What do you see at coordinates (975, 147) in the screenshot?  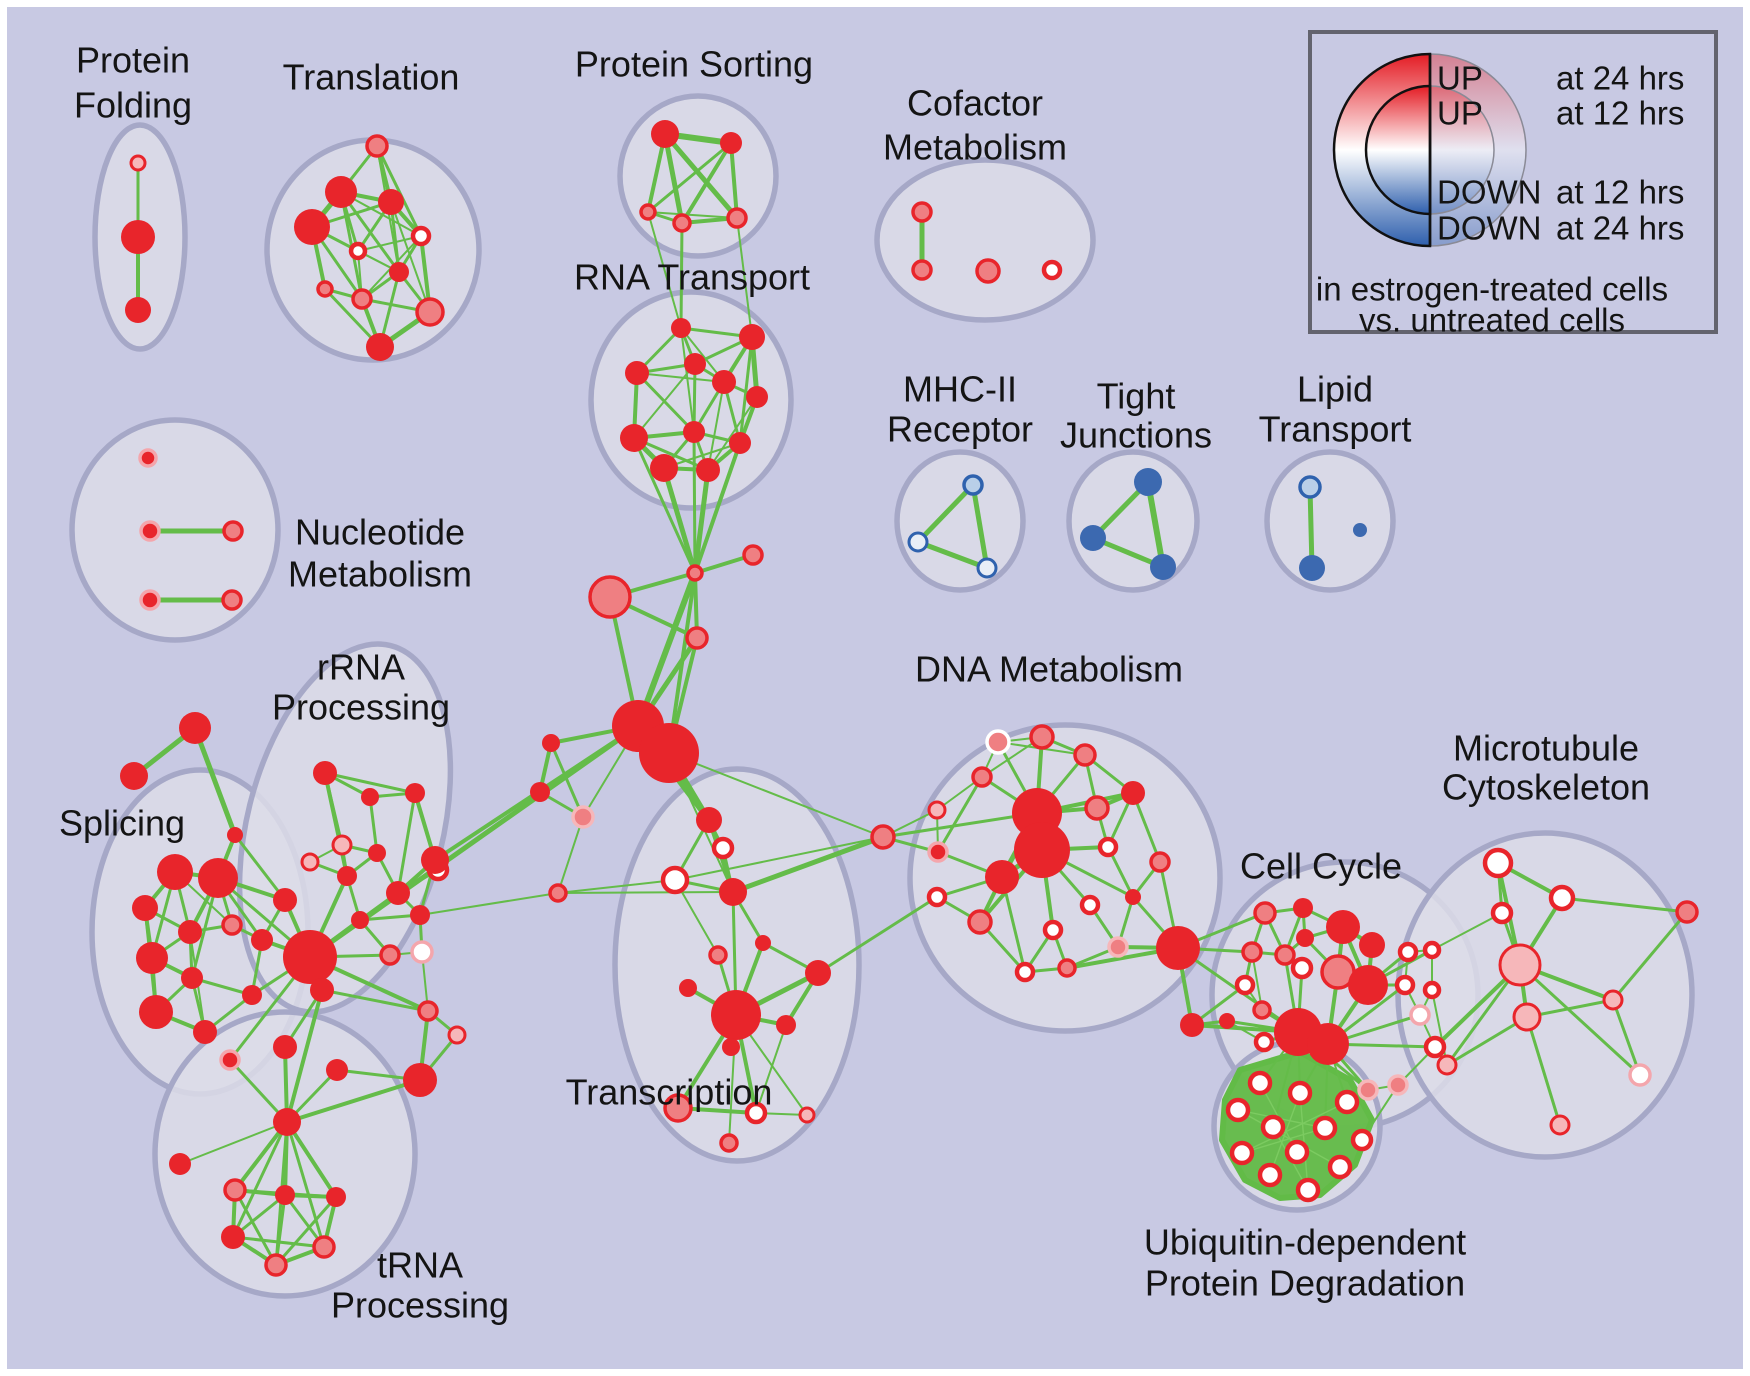 I see `cluster-cofactor-metabolism-label: Metabolism` at bounding box center [975, 147].